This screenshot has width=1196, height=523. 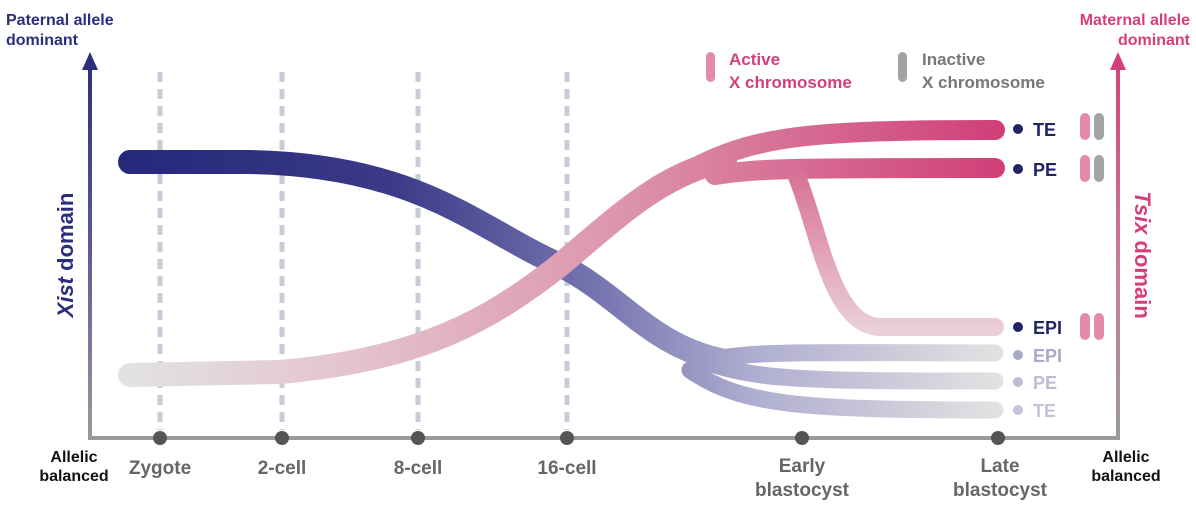 I want to click on left-axis-arrow-icon, so click(x=90, y=61).